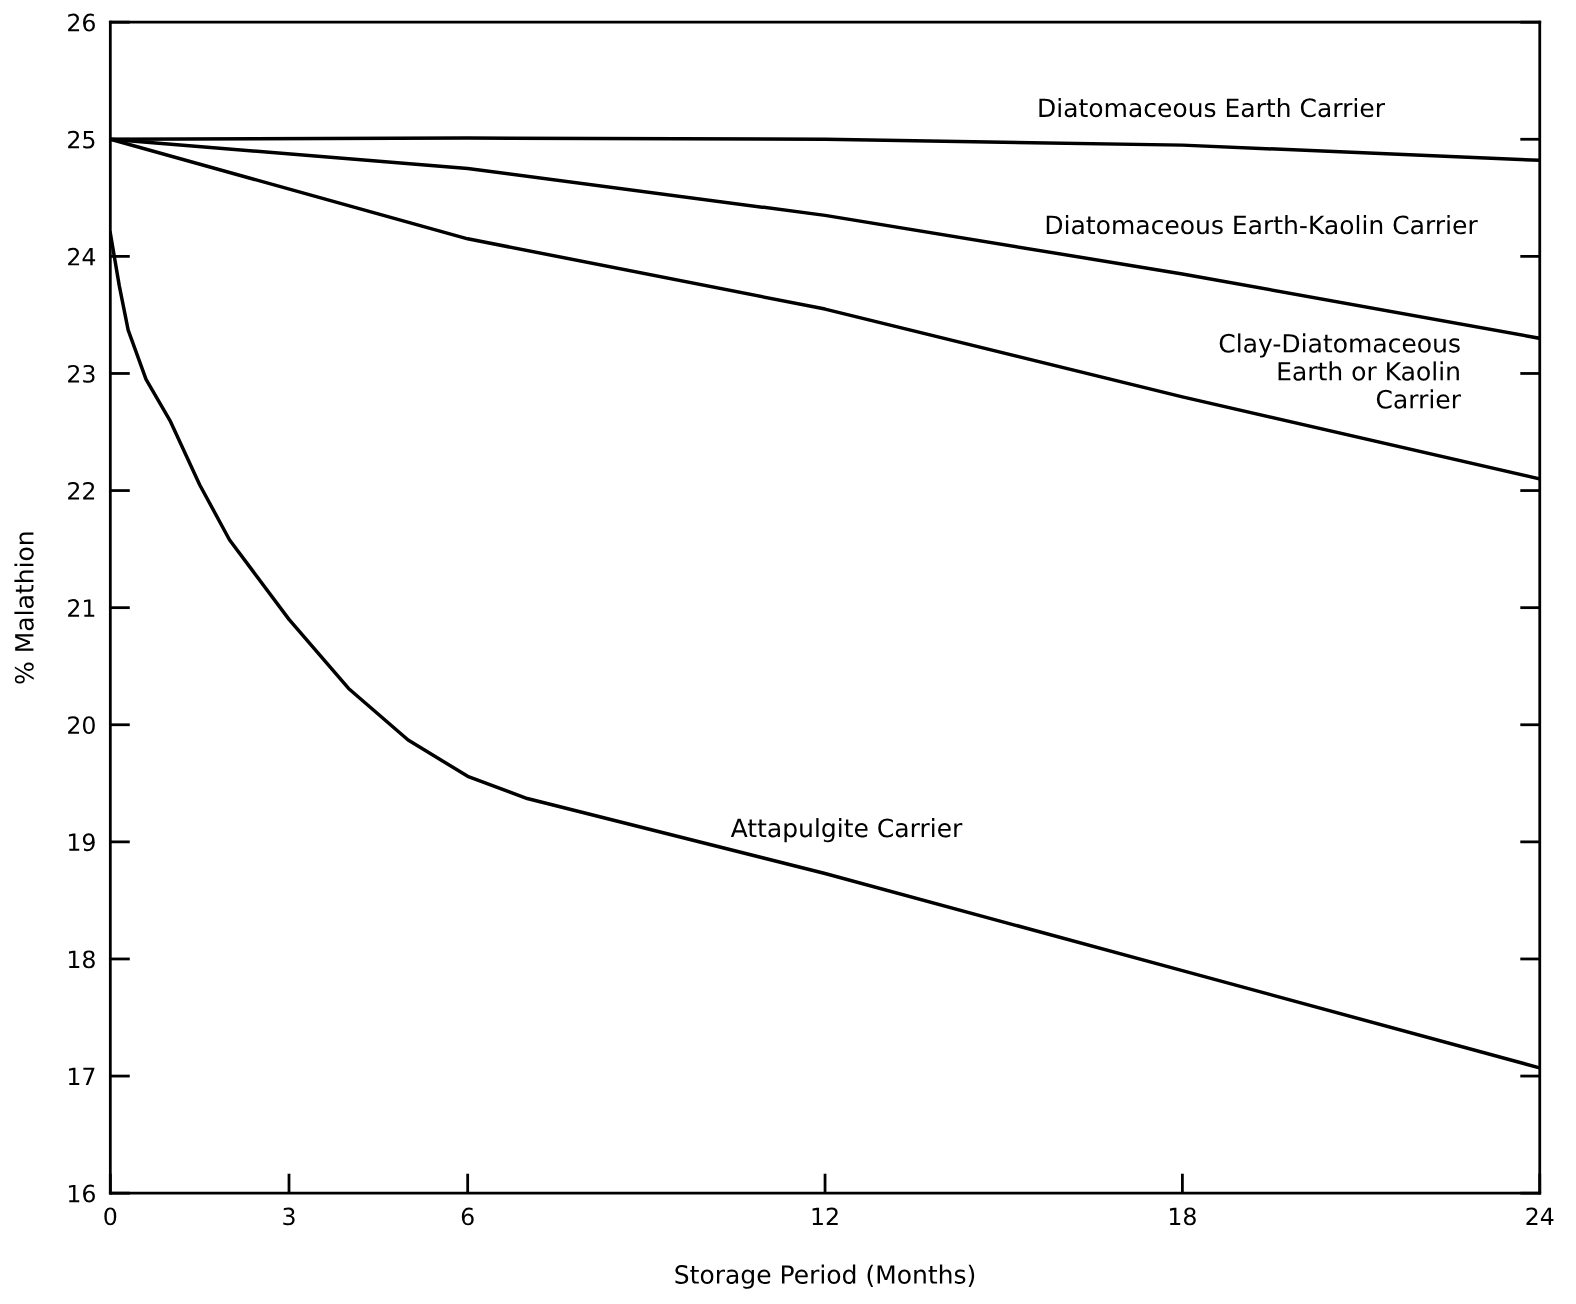  I want to click on y-axis-title: % Malathion, so click(24, 608).